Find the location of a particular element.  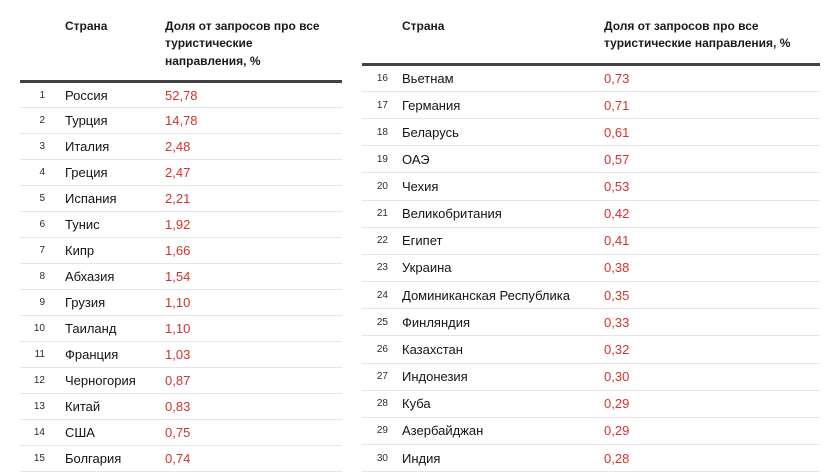

table-row: 1 Россия 52,78 is located at coordinates (181, 95).